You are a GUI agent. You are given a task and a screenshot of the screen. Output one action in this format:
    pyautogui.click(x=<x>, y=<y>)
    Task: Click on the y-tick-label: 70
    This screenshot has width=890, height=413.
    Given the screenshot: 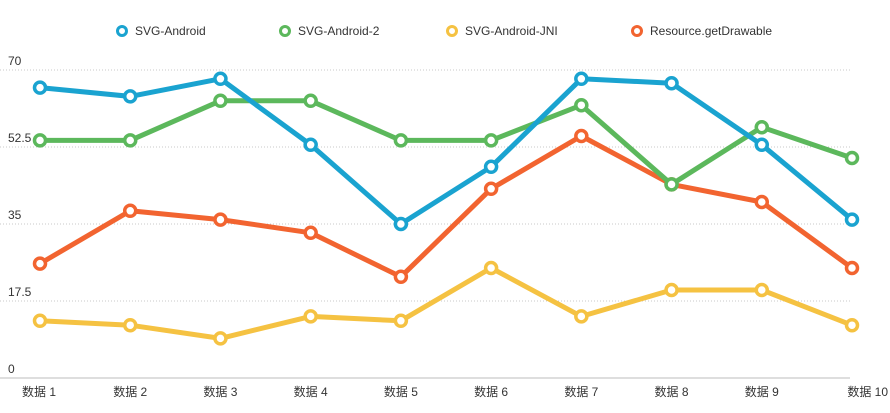 What is the action you would take?
    pyautogui.click(x=15, y=61)
    